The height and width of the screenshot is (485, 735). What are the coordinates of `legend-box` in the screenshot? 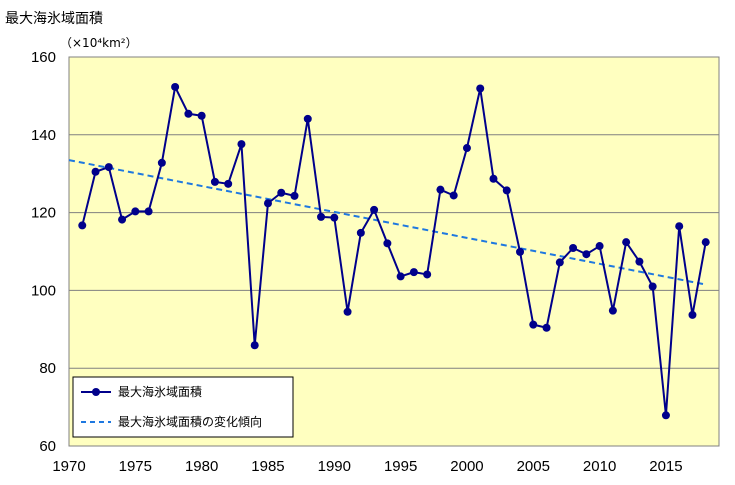 It's located at (183, 407).